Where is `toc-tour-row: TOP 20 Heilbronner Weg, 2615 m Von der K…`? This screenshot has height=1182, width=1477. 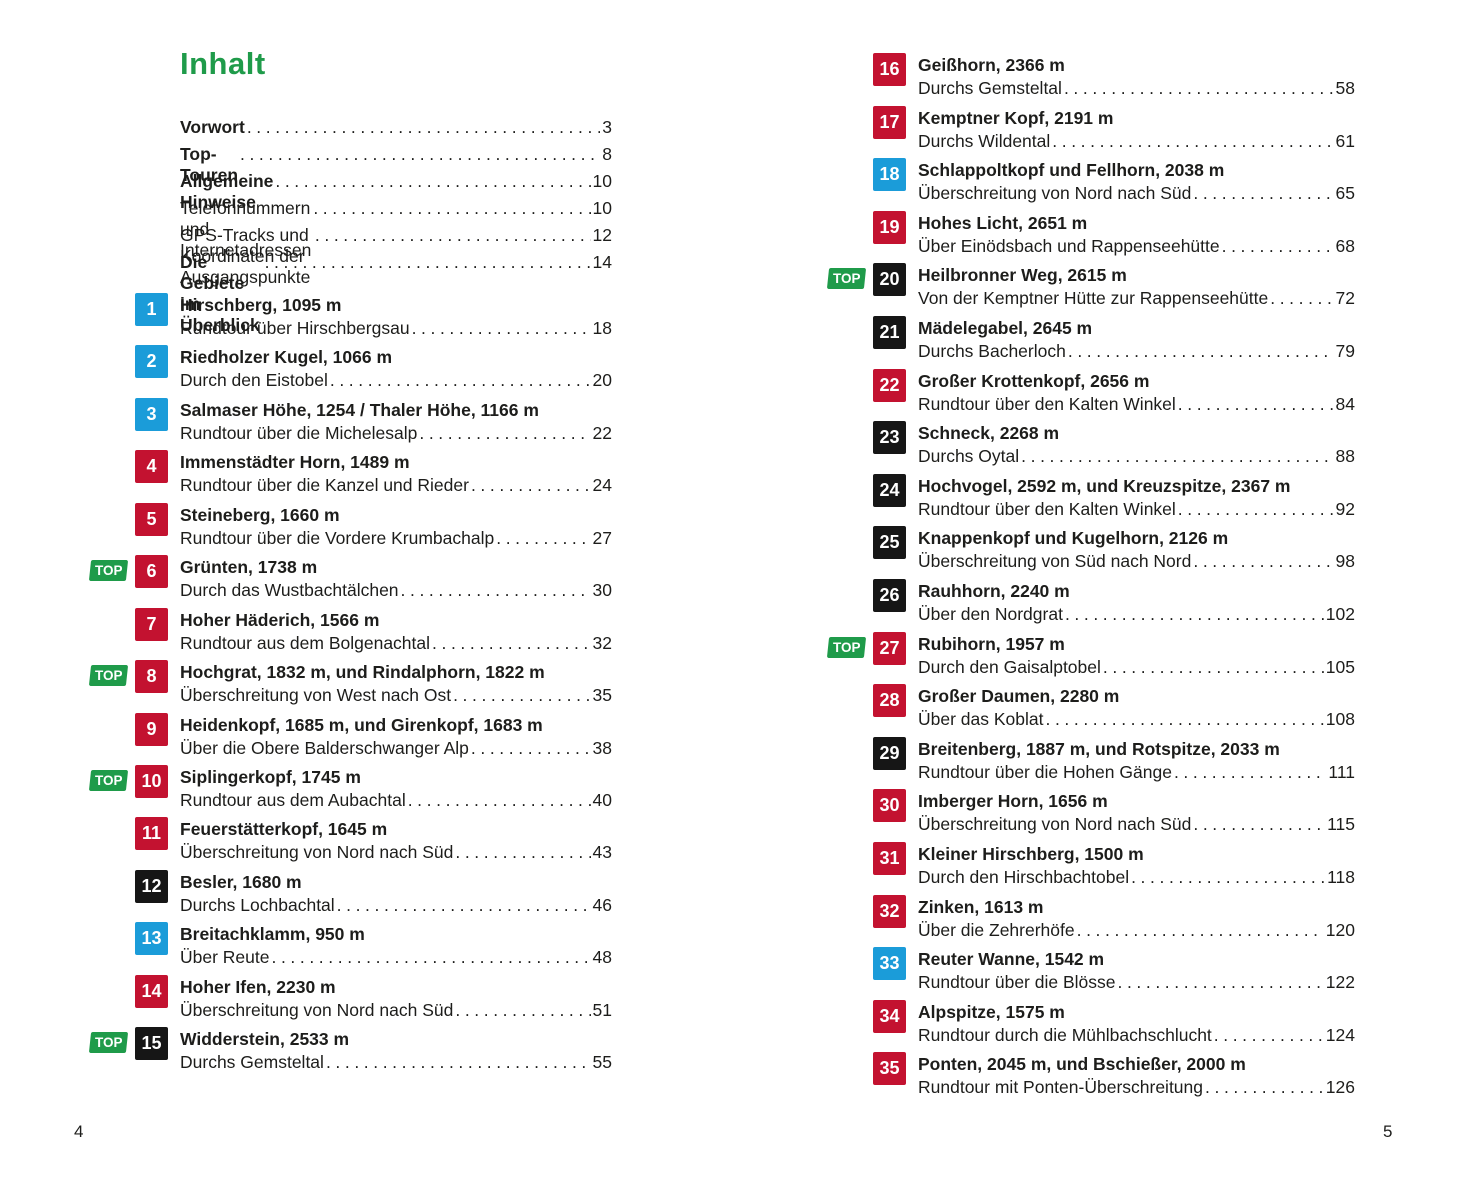
toc-tour-row: TOP 20 Heilbronner Weg, 2615 m Von der K… is located at coordinates (1090, 289).